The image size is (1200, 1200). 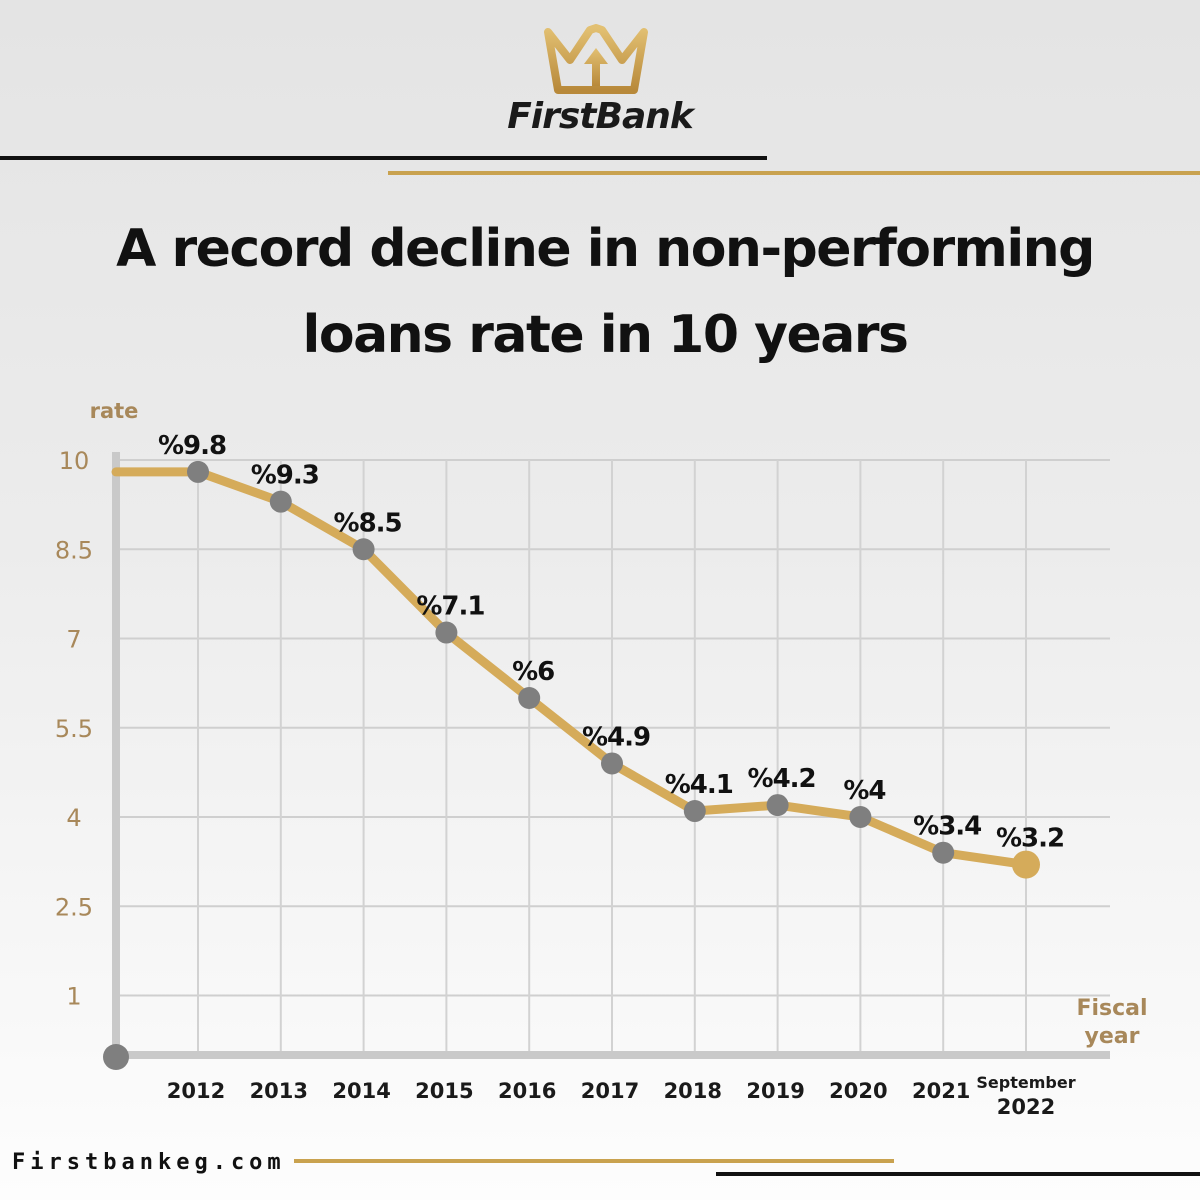 I want to click on y-axis-title: rate, so click(x=114, y=411).